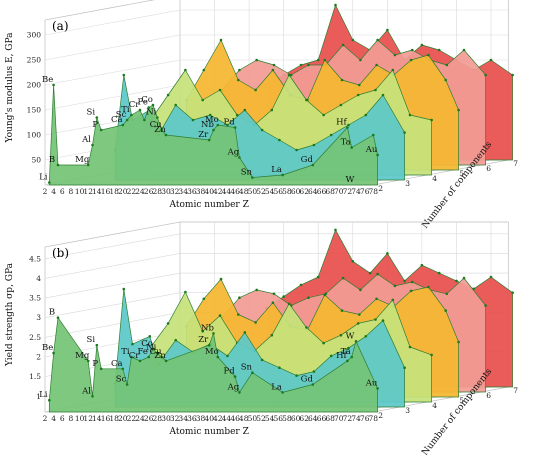  I want to click on x-tick-label: 78, so click(374, 191).